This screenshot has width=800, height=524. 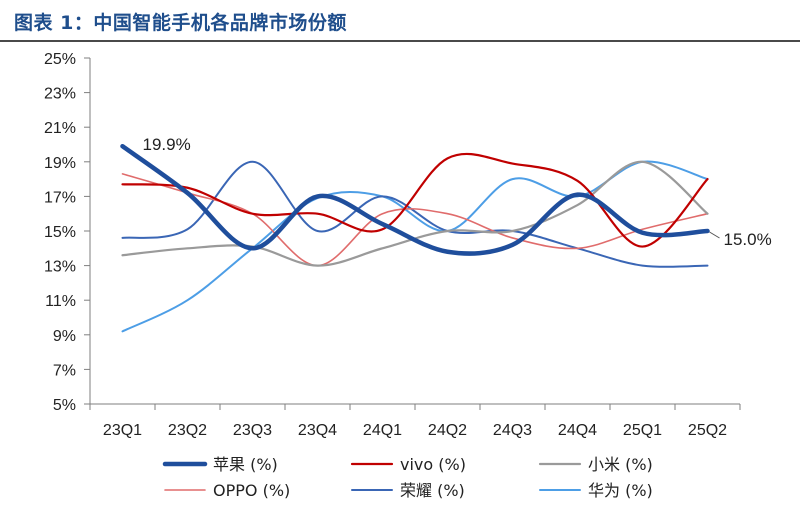 I want to click on chart-title: 图表 1：中国智能手机各品牌市场份额, so click(x=180, y=23).